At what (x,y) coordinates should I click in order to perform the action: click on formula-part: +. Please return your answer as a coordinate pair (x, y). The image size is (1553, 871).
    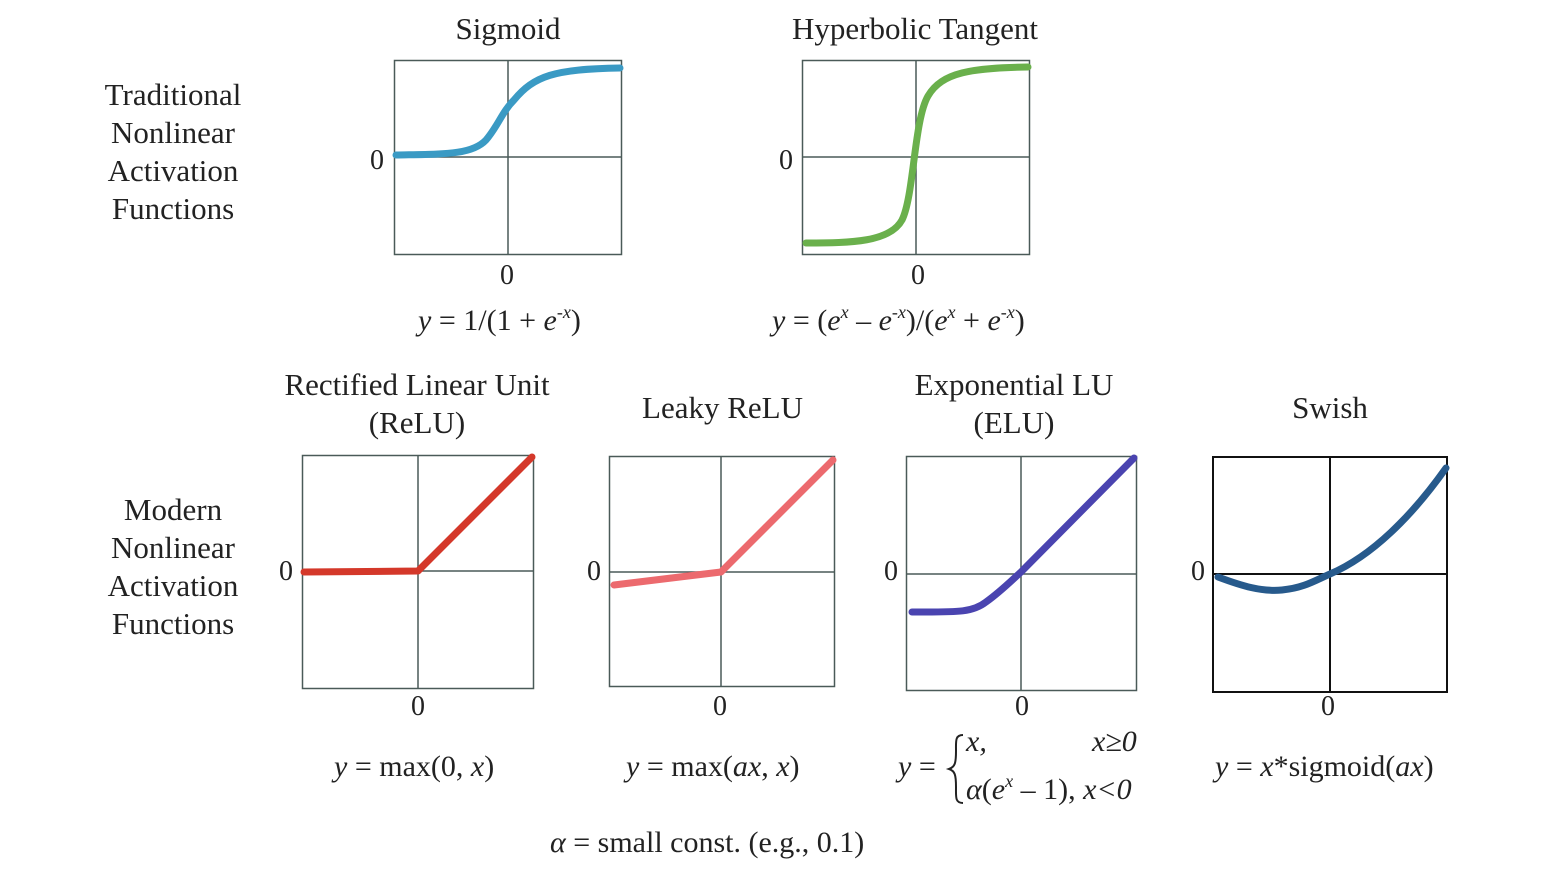
    Looking at the image, I should click on (971, 320).